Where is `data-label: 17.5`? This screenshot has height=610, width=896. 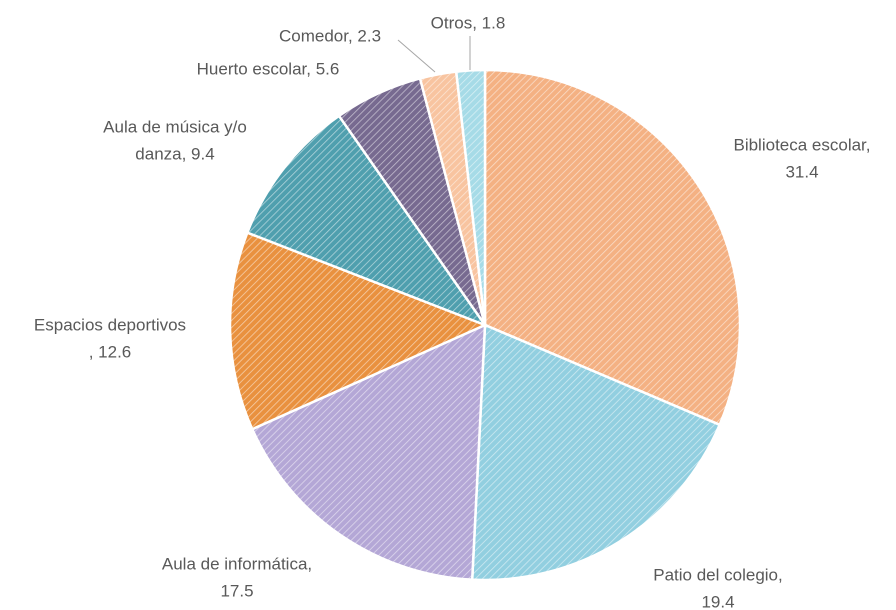 data-label: 17.5 is located at coordinates (236, 590).